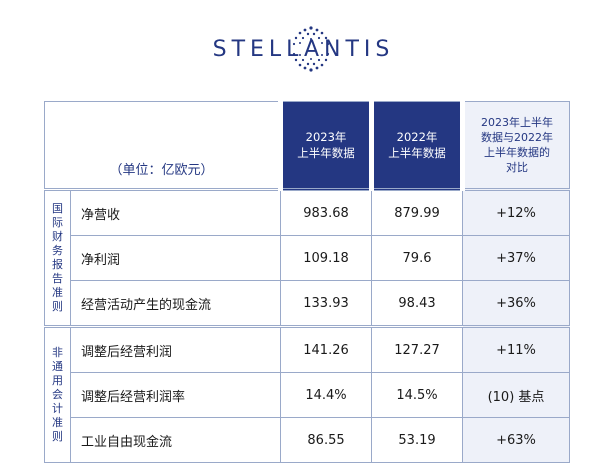 This screenshot has height=463, width=607. What do you see at coordinates (516, 395) in the screenshot?
I see `value-comparison: (10) 基点` at bounding box center [516, 395].